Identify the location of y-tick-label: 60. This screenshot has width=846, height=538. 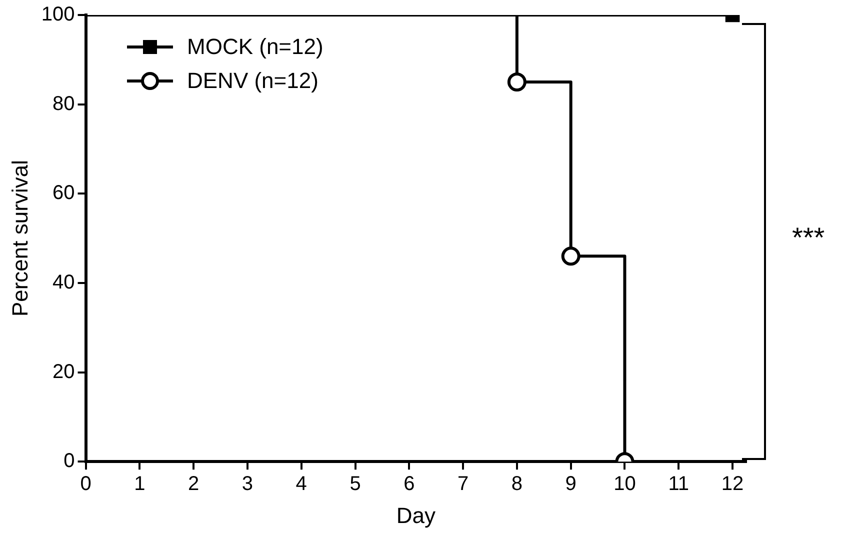
(63, 193).